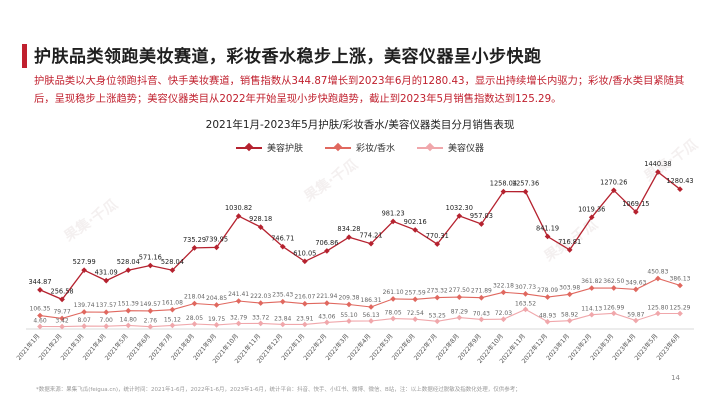  Describe the element at coordinates (657, 307) in the screenshot. I see `data-label-device: 125.80` at that location.